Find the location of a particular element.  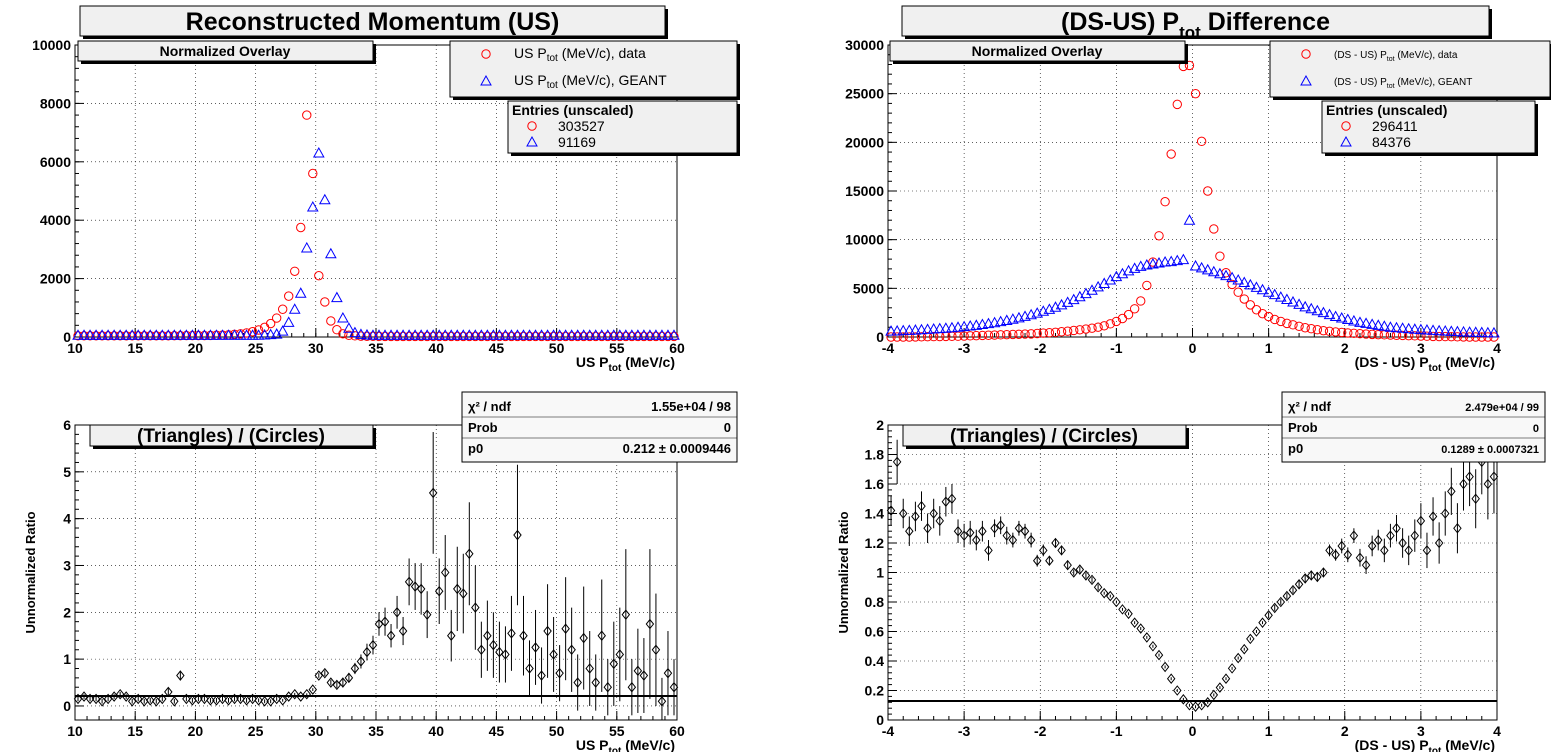

y-axis-label: Unnormalized Ratio is located at coordinates (843, 572).